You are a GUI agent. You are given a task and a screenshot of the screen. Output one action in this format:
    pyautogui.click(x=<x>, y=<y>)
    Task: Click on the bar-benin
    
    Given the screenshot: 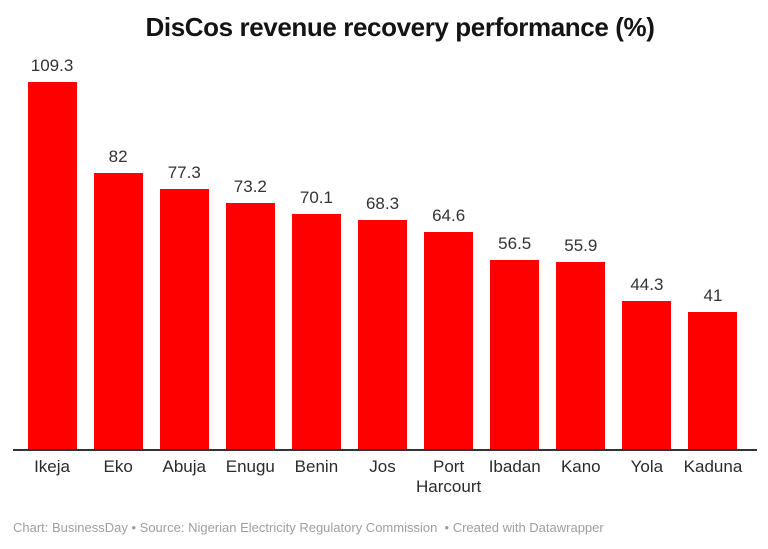 What is the action you would take?
    pyautogui.click(x=316, y=332)
    